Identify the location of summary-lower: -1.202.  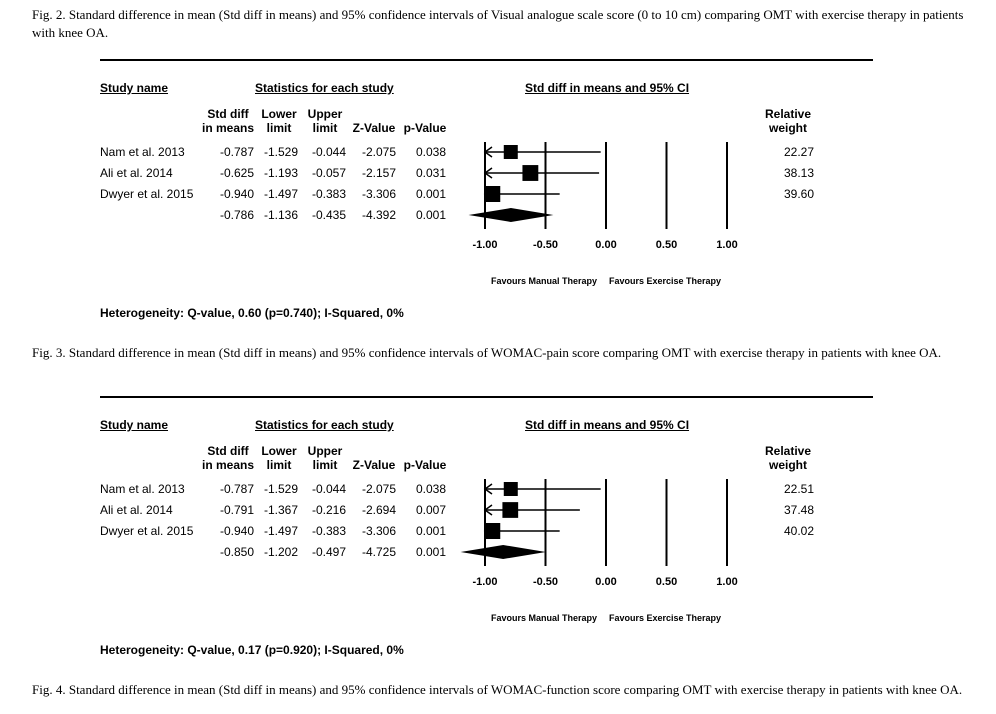
(280, 552).